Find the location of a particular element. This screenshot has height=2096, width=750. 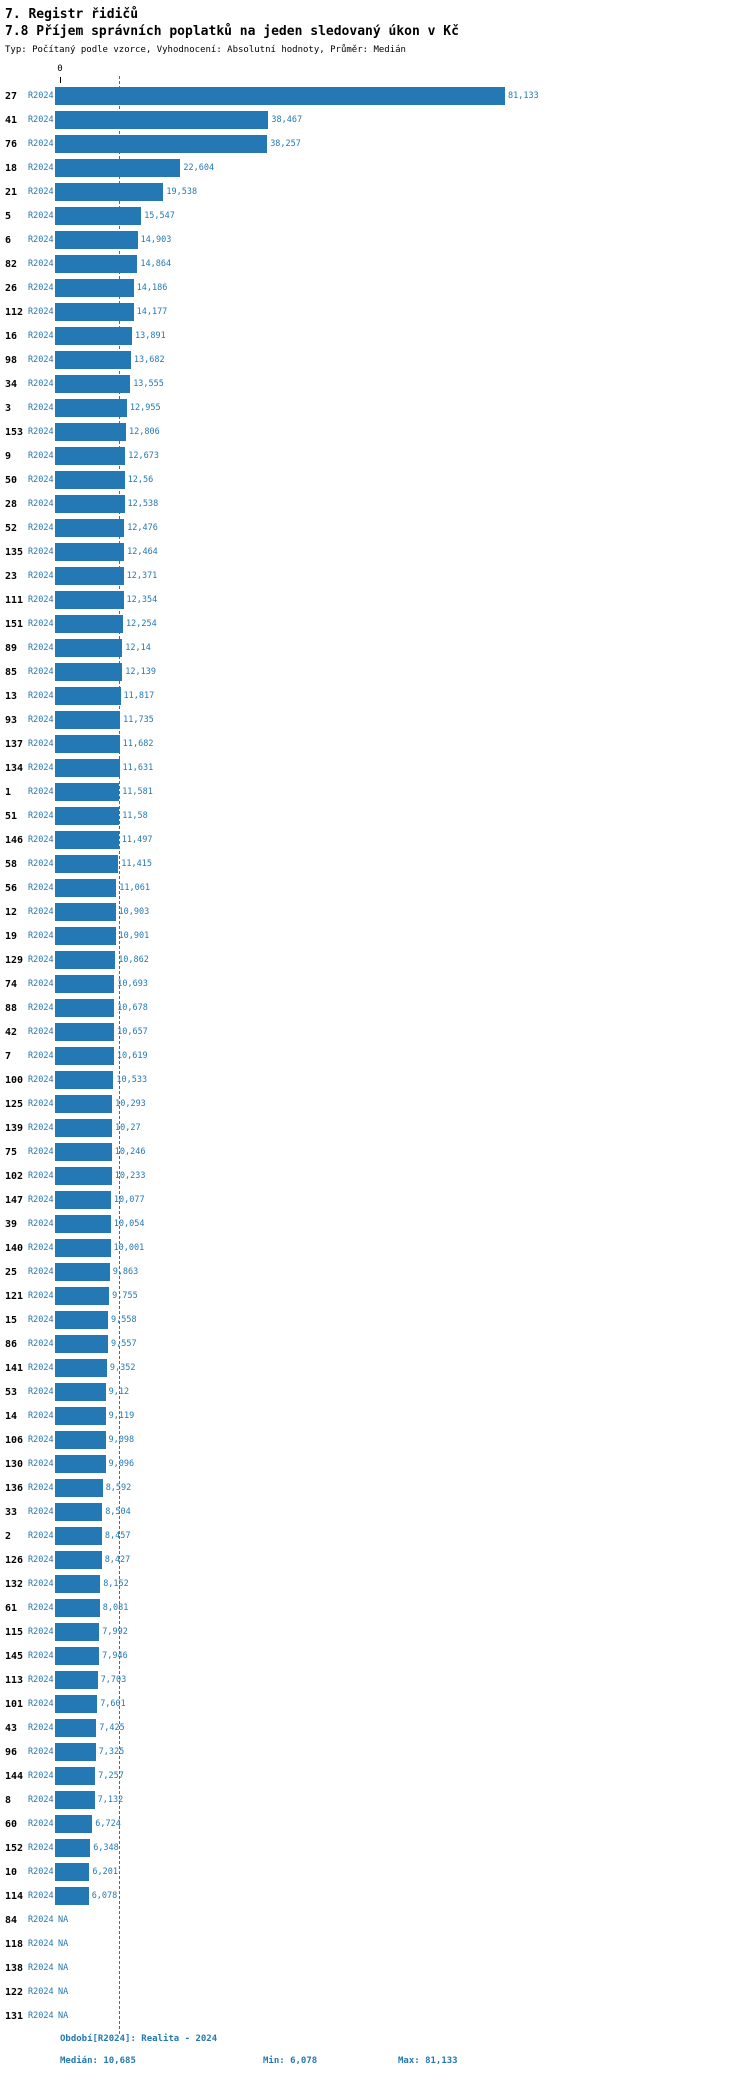

bar-area: 11,415 is located at coordinates (402, 864).